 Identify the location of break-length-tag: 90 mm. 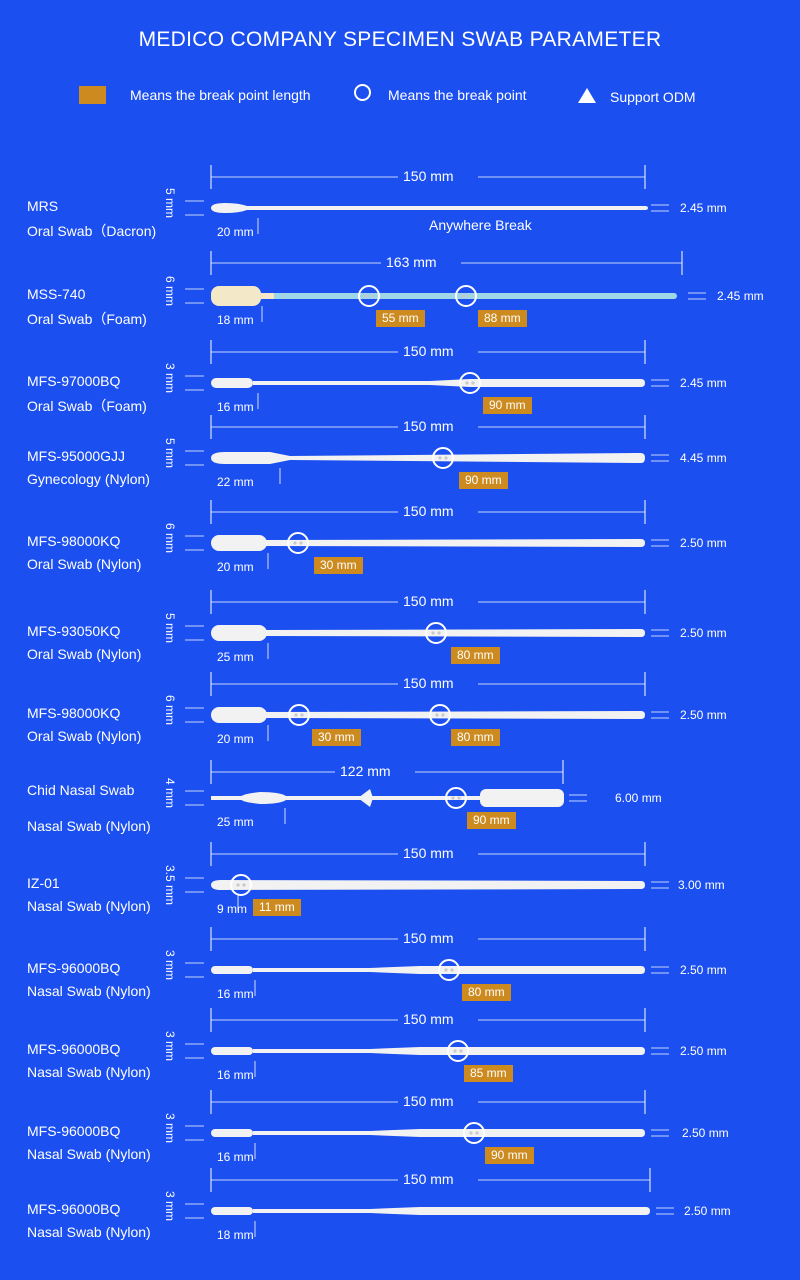
(483, 480).